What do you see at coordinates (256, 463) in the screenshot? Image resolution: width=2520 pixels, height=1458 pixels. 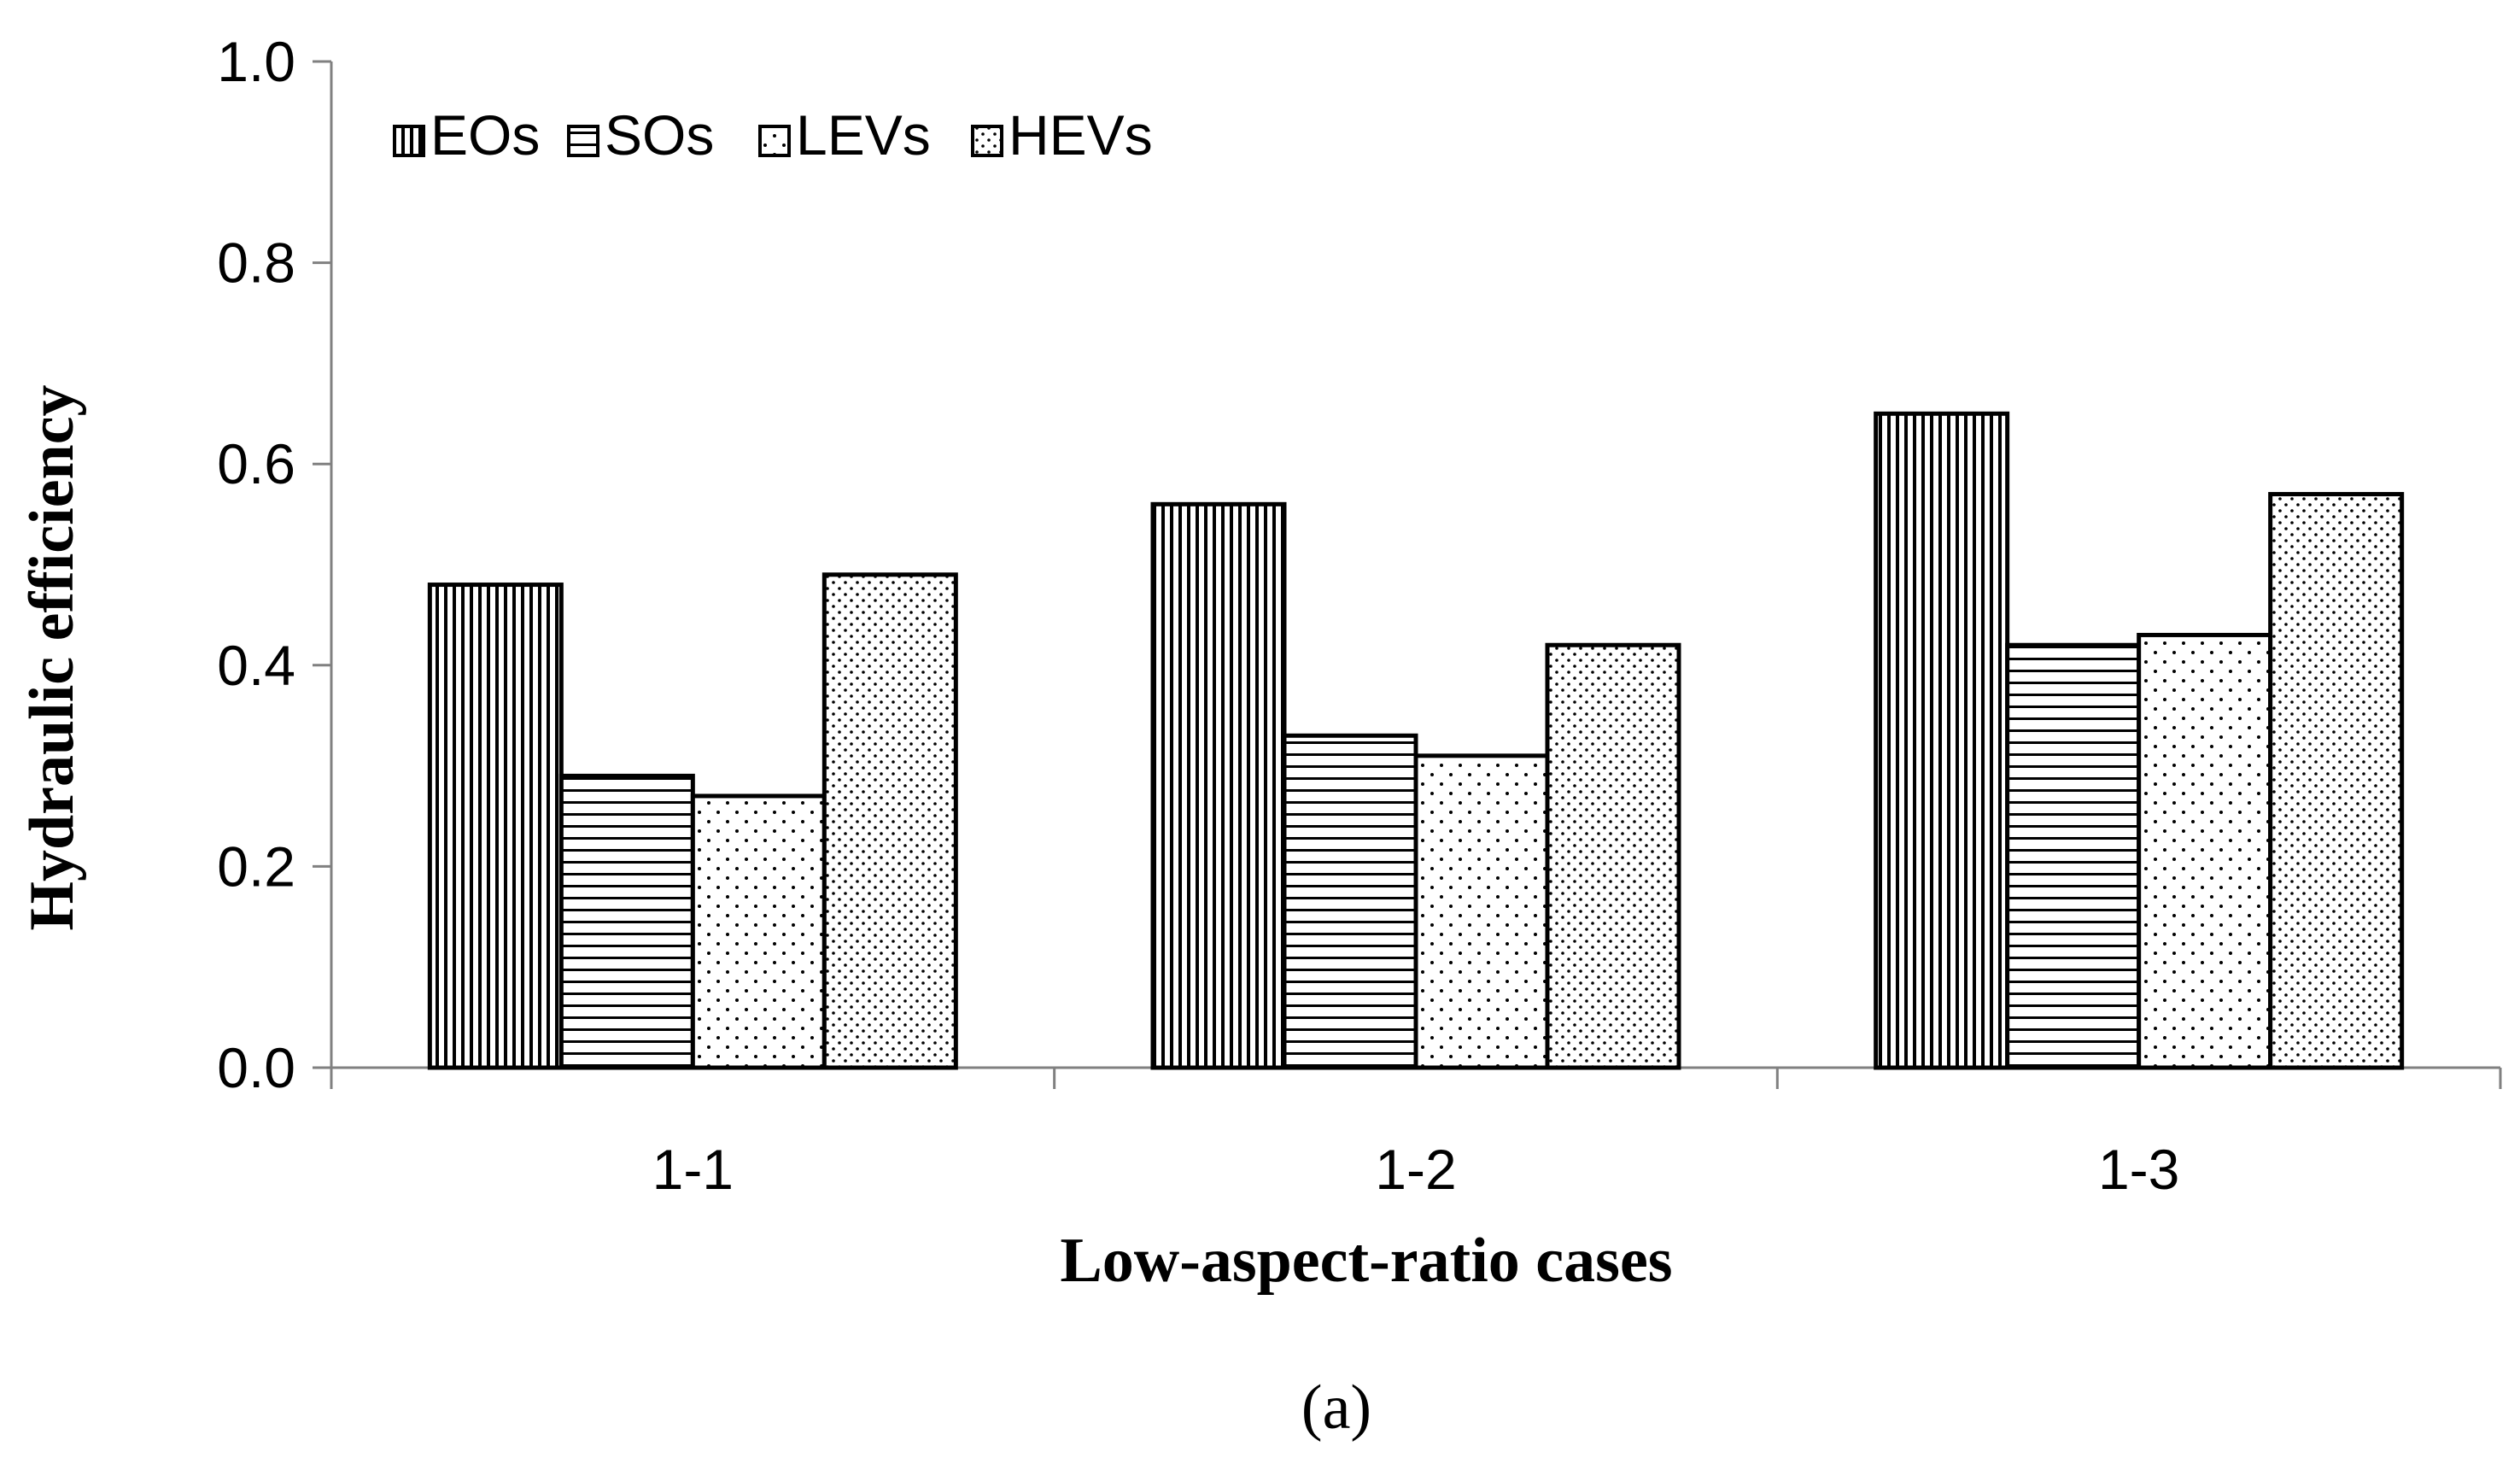 I see `y-tick-label: 0.6` at bounding box center [256, 463].